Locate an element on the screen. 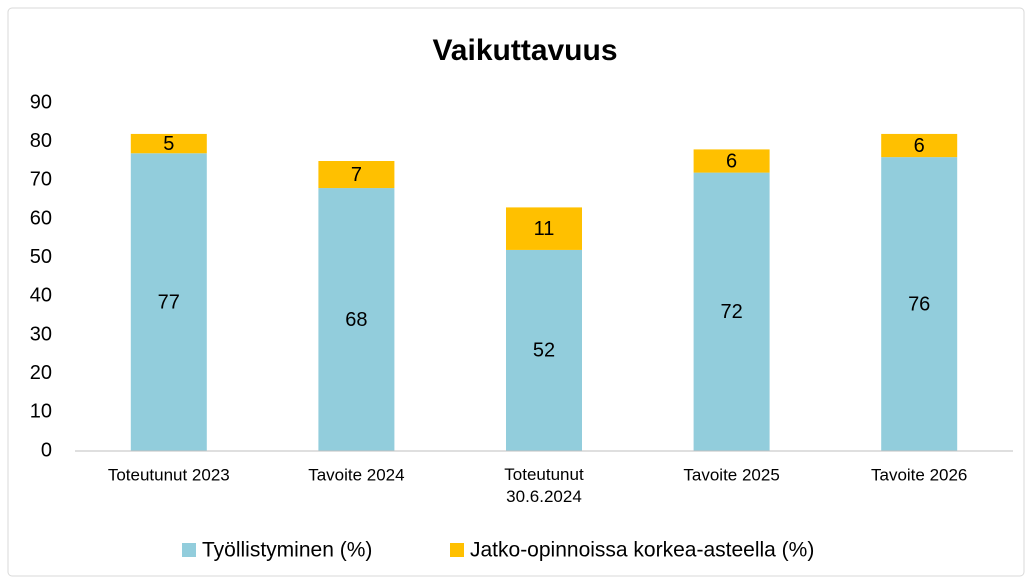 The width and height of the screenshot is (1032, 584). x-tick-label-line: 30.6.2024 is located at coordinates (544, 496).